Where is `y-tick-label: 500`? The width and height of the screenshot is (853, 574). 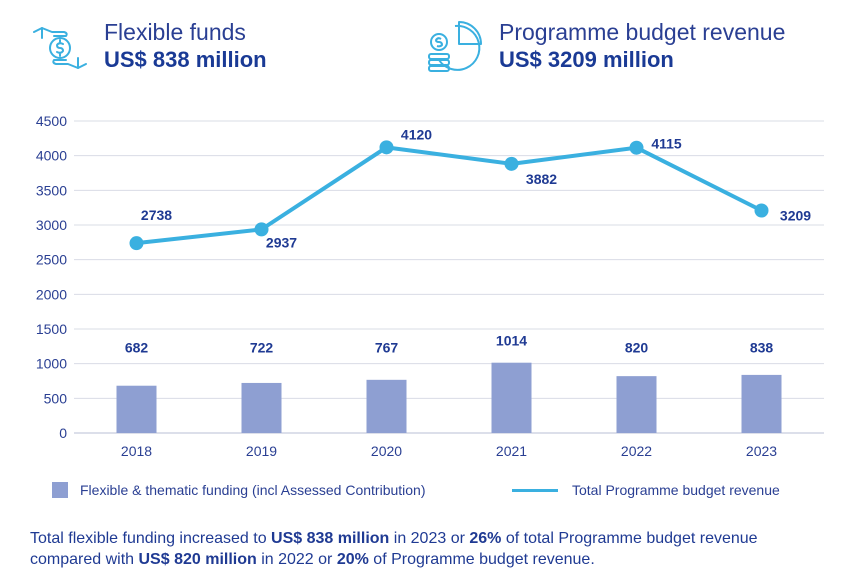 y-tick-label: 500 is located at coordinates (56, 398).